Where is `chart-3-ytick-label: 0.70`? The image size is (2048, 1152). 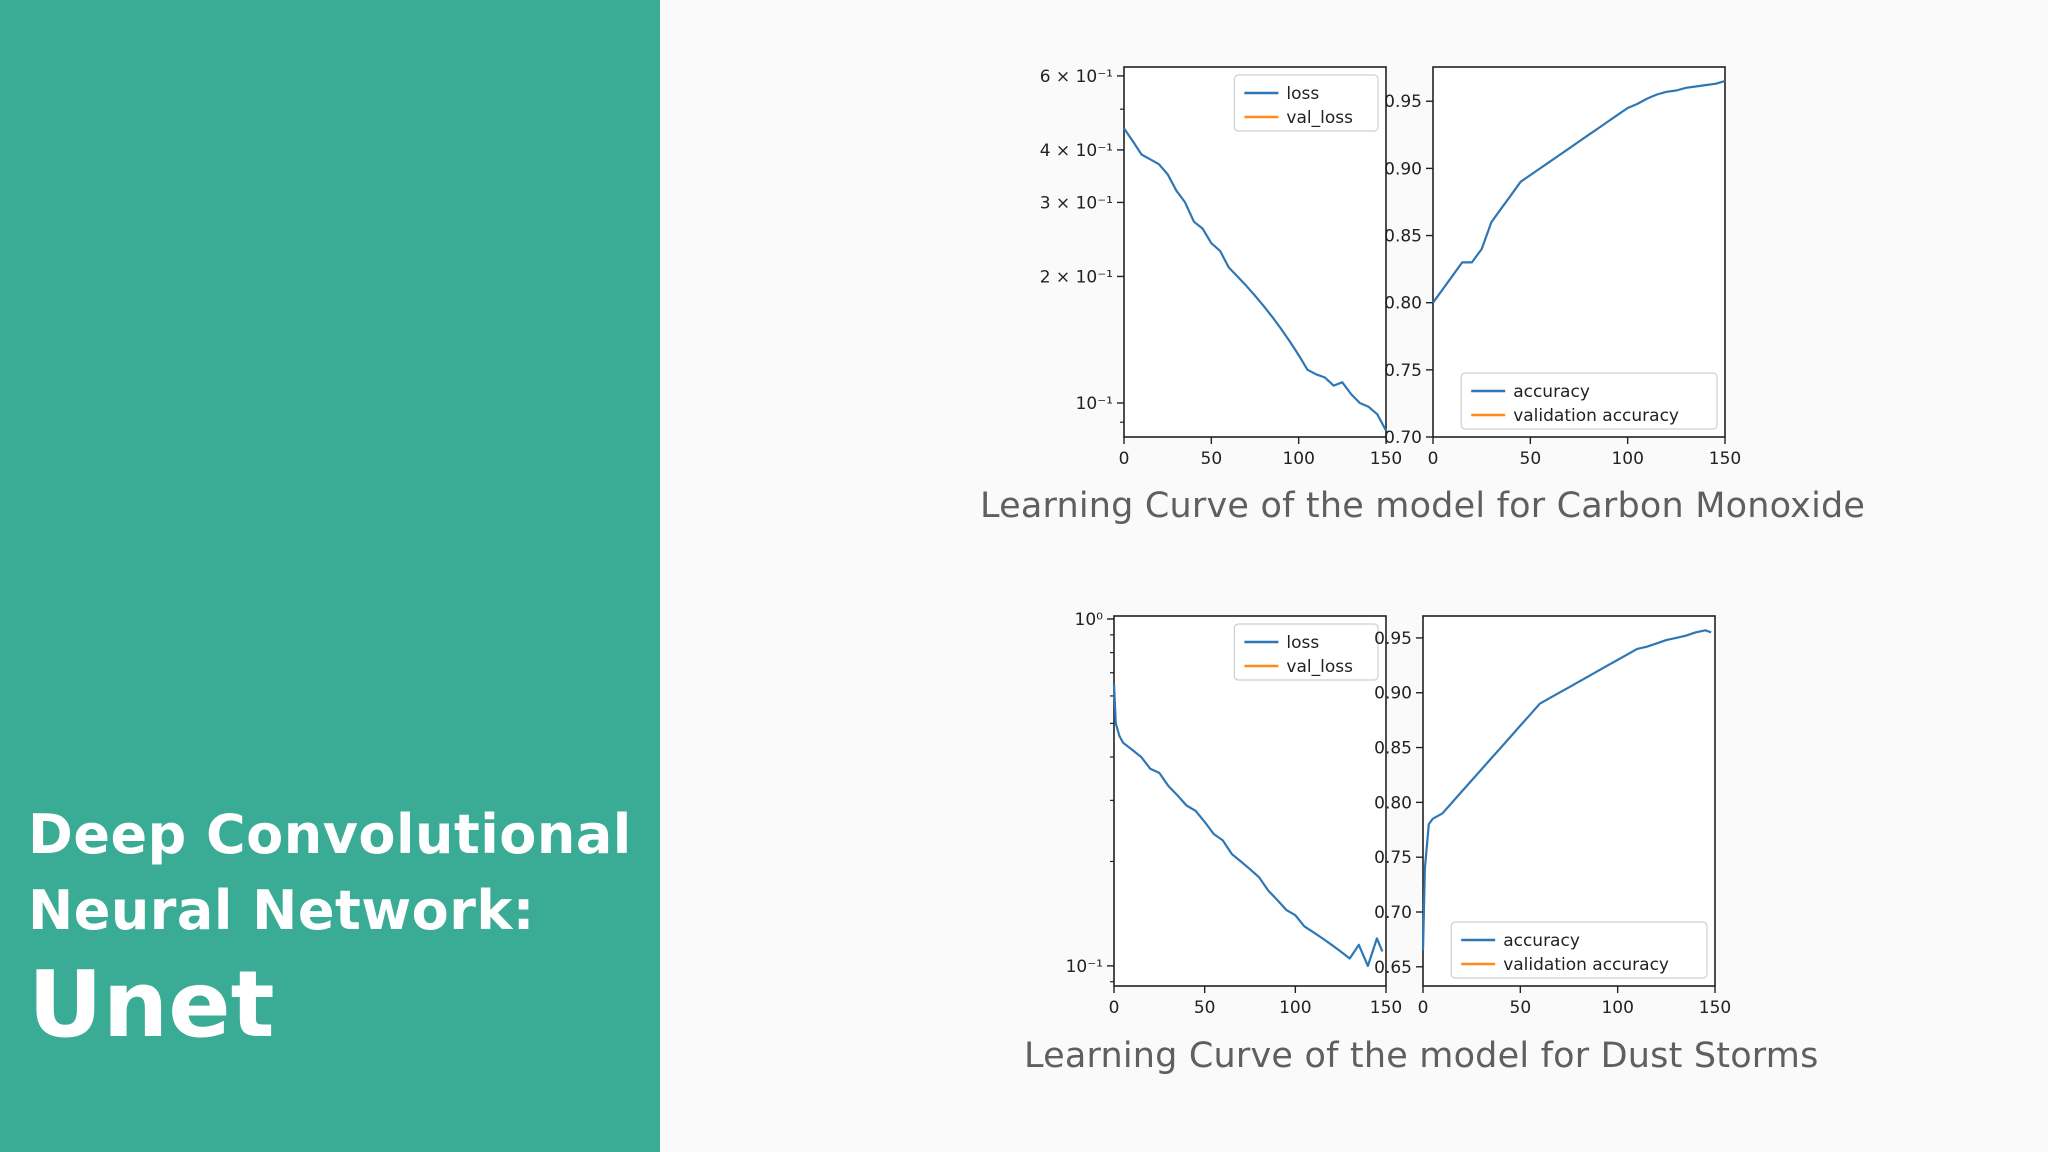
chart-3-ytick-label: 0.70 is located at coordinates (1393, 913).